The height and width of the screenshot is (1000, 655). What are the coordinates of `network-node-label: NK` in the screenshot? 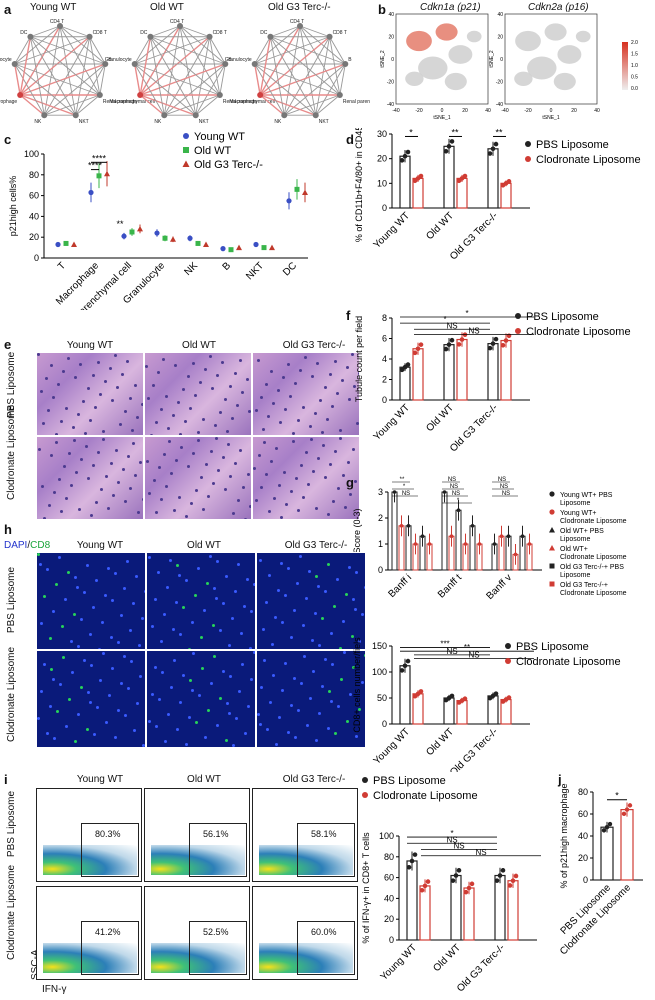 It's located at (158, 122).